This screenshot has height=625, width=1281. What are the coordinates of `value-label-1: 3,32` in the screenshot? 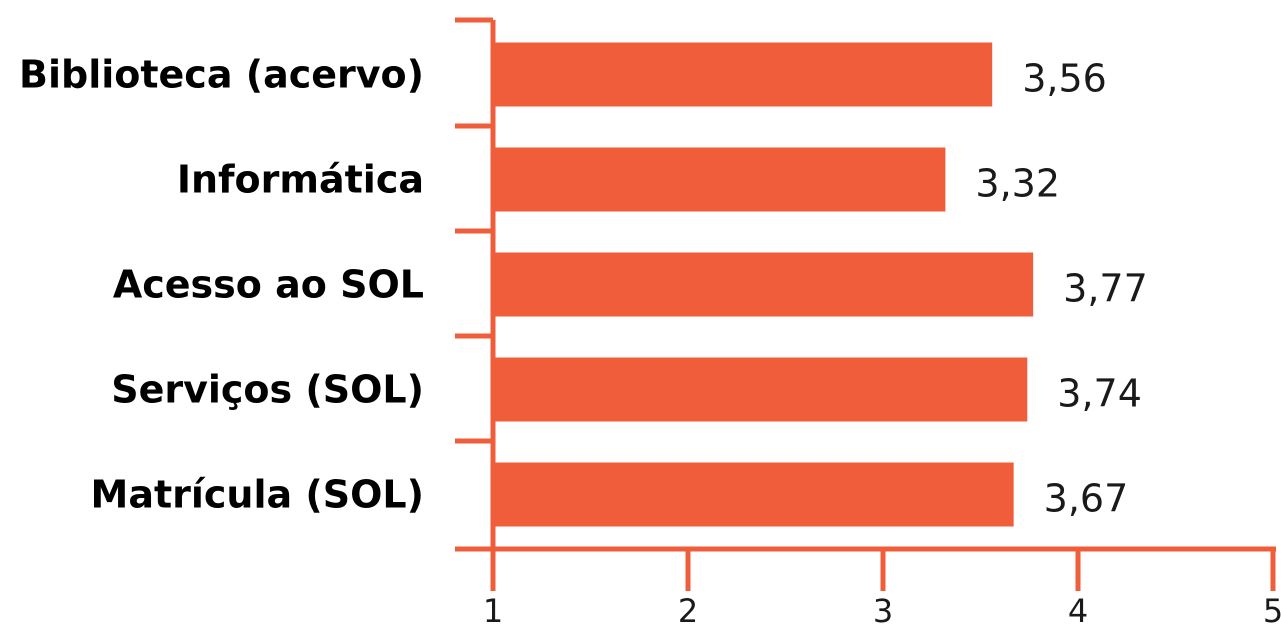 It's located at (1017, 184).